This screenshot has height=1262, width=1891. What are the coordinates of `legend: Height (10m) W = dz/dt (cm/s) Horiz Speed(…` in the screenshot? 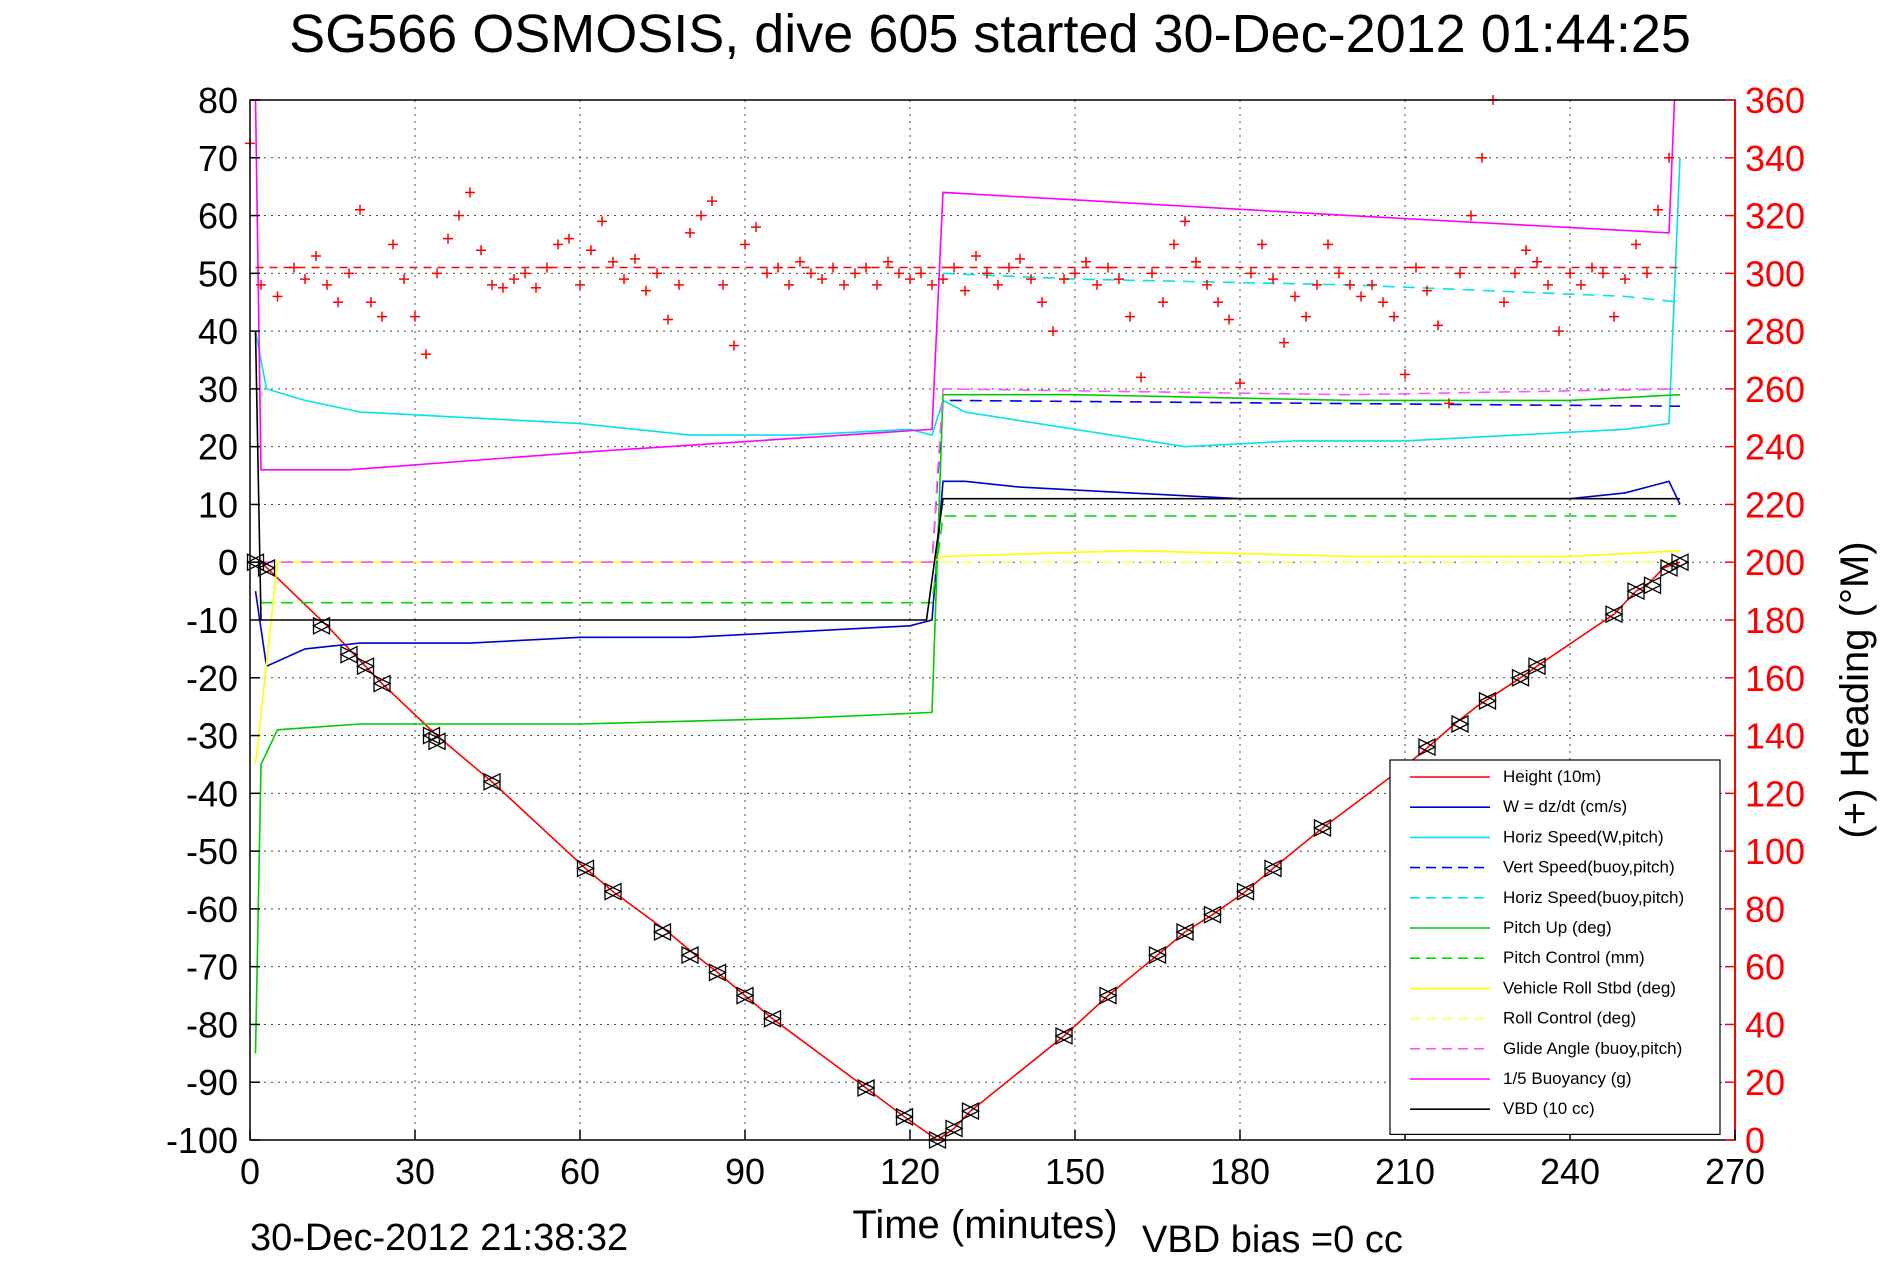 It's located at (1555, 947).